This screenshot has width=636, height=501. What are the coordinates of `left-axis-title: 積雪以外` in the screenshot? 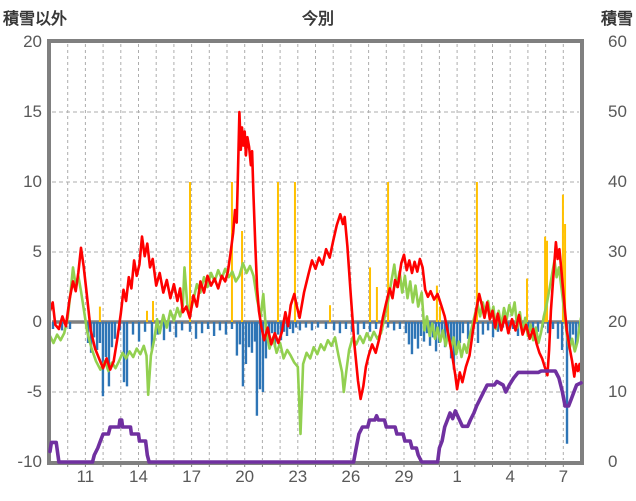 It's located at (35, 19).